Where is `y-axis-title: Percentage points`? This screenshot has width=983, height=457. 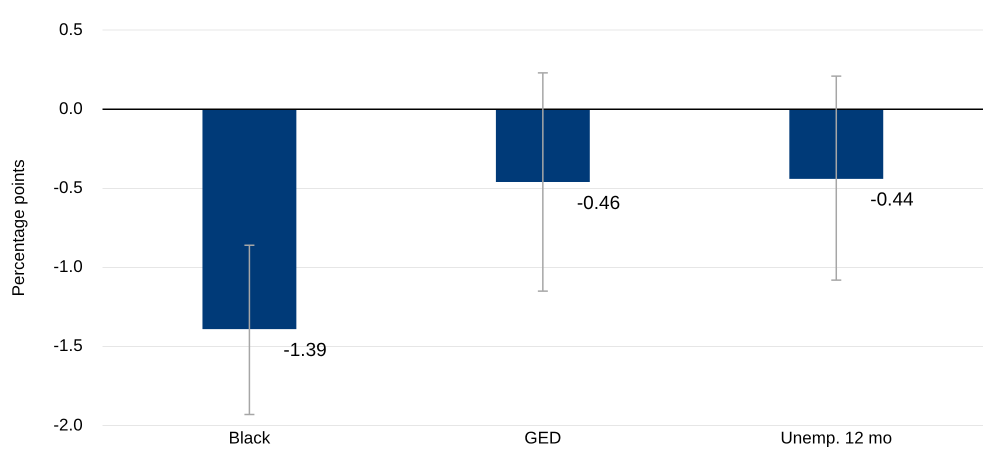
y-axis-title: Percentage points is located at coordinates (18, 227).